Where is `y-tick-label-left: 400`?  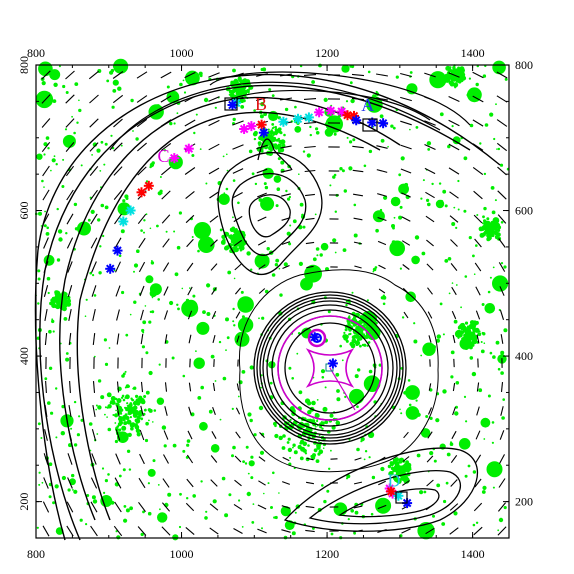
y-tick-label-left: 400 is located at coordinates (24, 356).